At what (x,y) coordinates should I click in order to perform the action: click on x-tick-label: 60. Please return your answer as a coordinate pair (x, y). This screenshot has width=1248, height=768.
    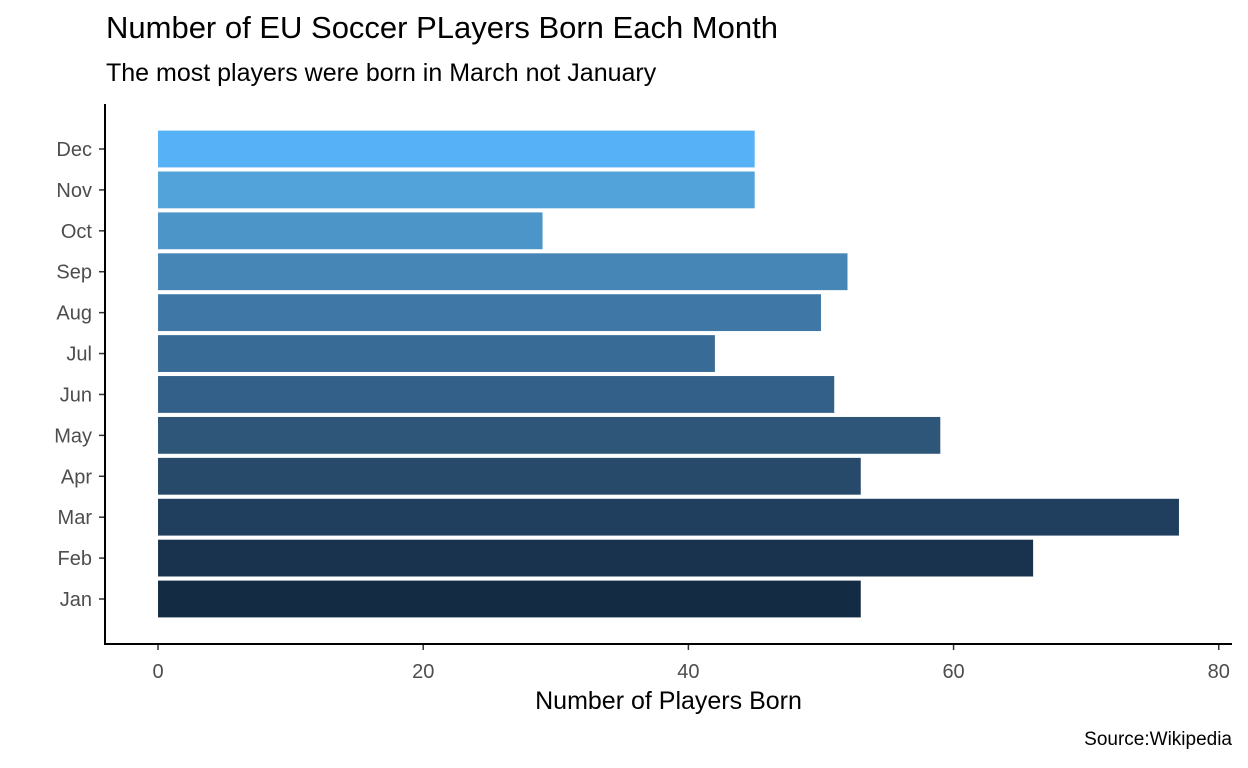
    Looking at the image, I should click on (953, 672).